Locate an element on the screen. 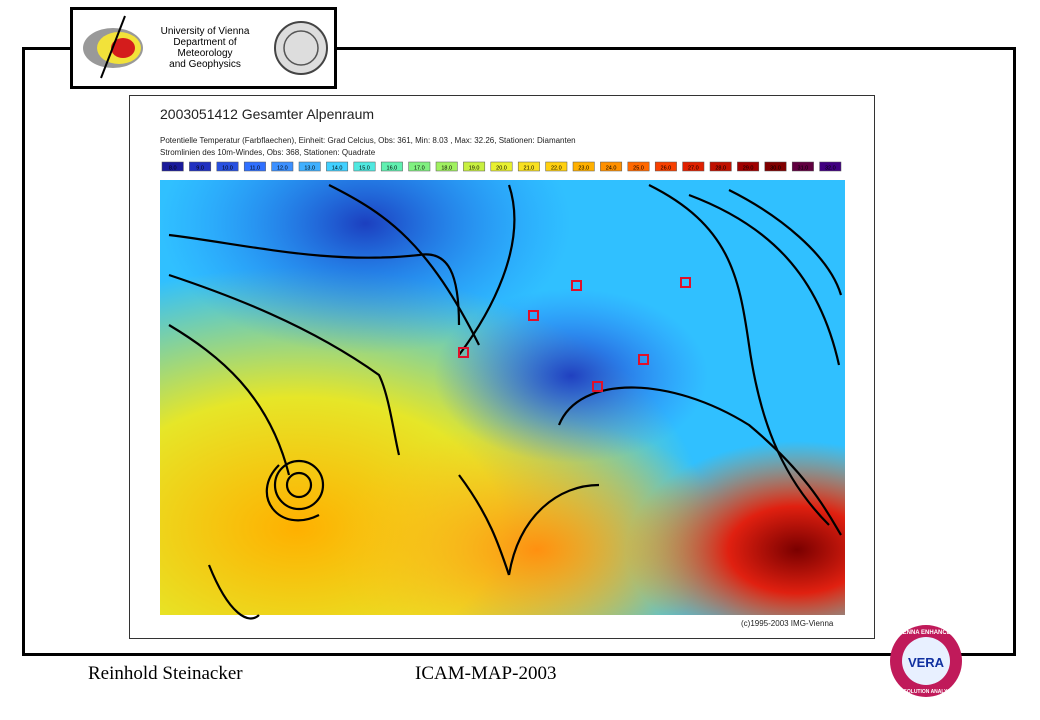  institution-line: Department of Meteorology is located at coordinates (205, 48).